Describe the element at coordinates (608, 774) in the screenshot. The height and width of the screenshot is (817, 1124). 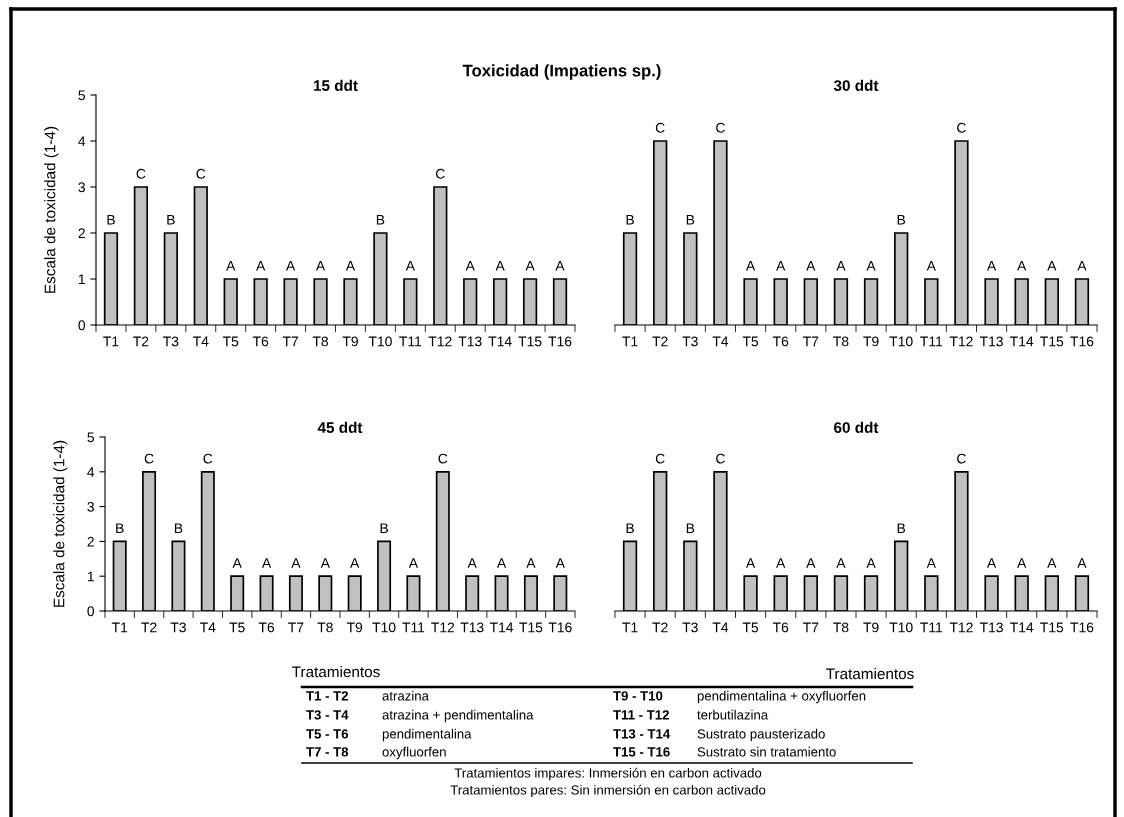
I see `text: Tratamientos impares: Inmersión en carbon activado` at that location.